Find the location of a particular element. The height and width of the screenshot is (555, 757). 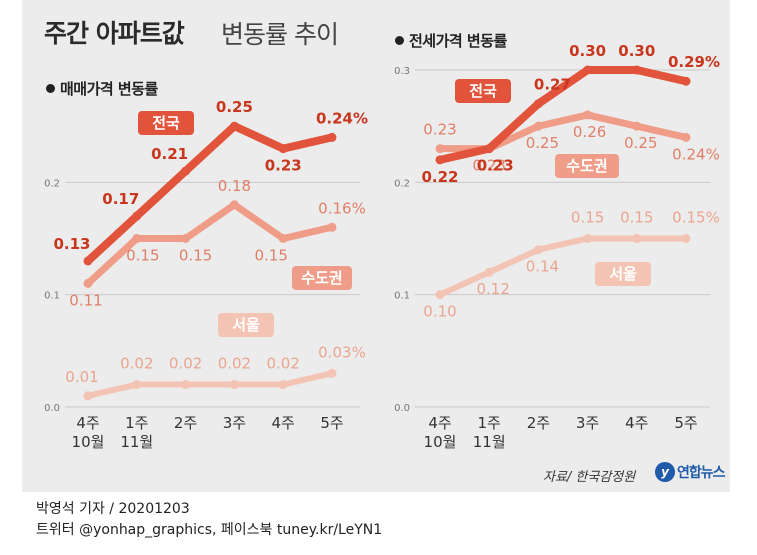

data-label: 0.03% is located at coordinates (342, 352).